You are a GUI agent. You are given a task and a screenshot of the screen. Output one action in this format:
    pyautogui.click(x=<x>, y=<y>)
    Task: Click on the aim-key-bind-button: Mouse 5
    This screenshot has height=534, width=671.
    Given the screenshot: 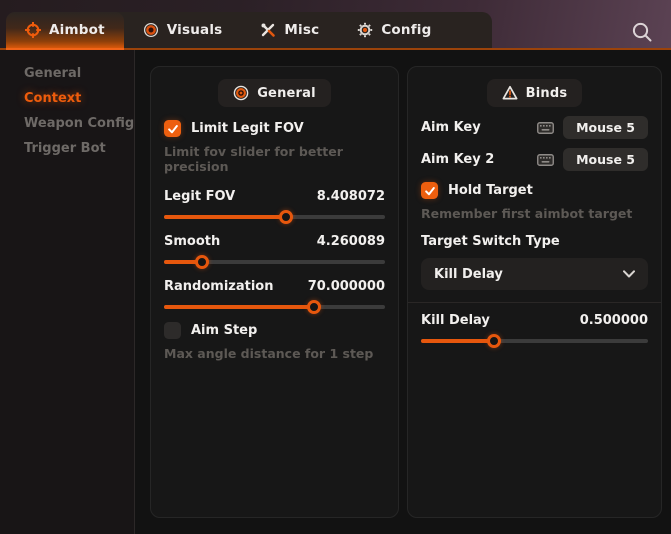 What is the action you would take?
    pyautogui.click(x=605, y=127)
    